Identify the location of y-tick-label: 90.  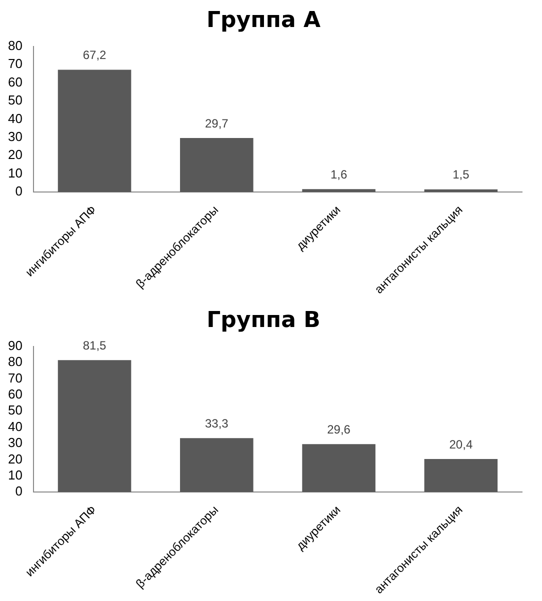
(15, 345).